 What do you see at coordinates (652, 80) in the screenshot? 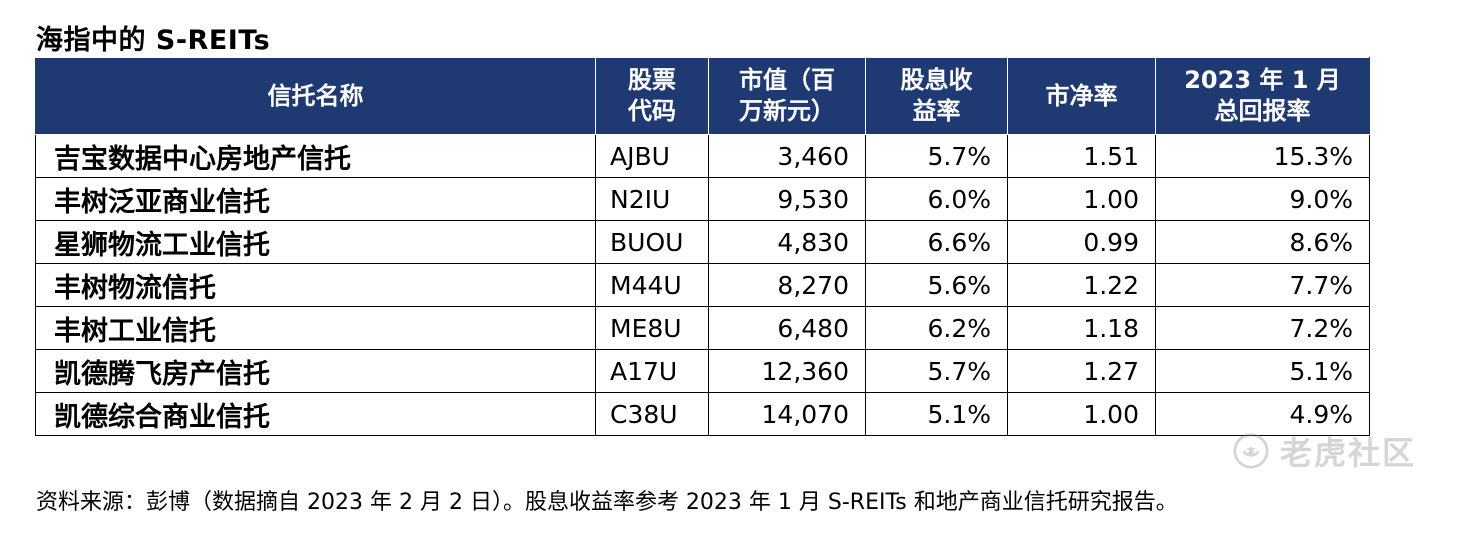
I see `header-text: 股票` at bounding box center [652, 80].